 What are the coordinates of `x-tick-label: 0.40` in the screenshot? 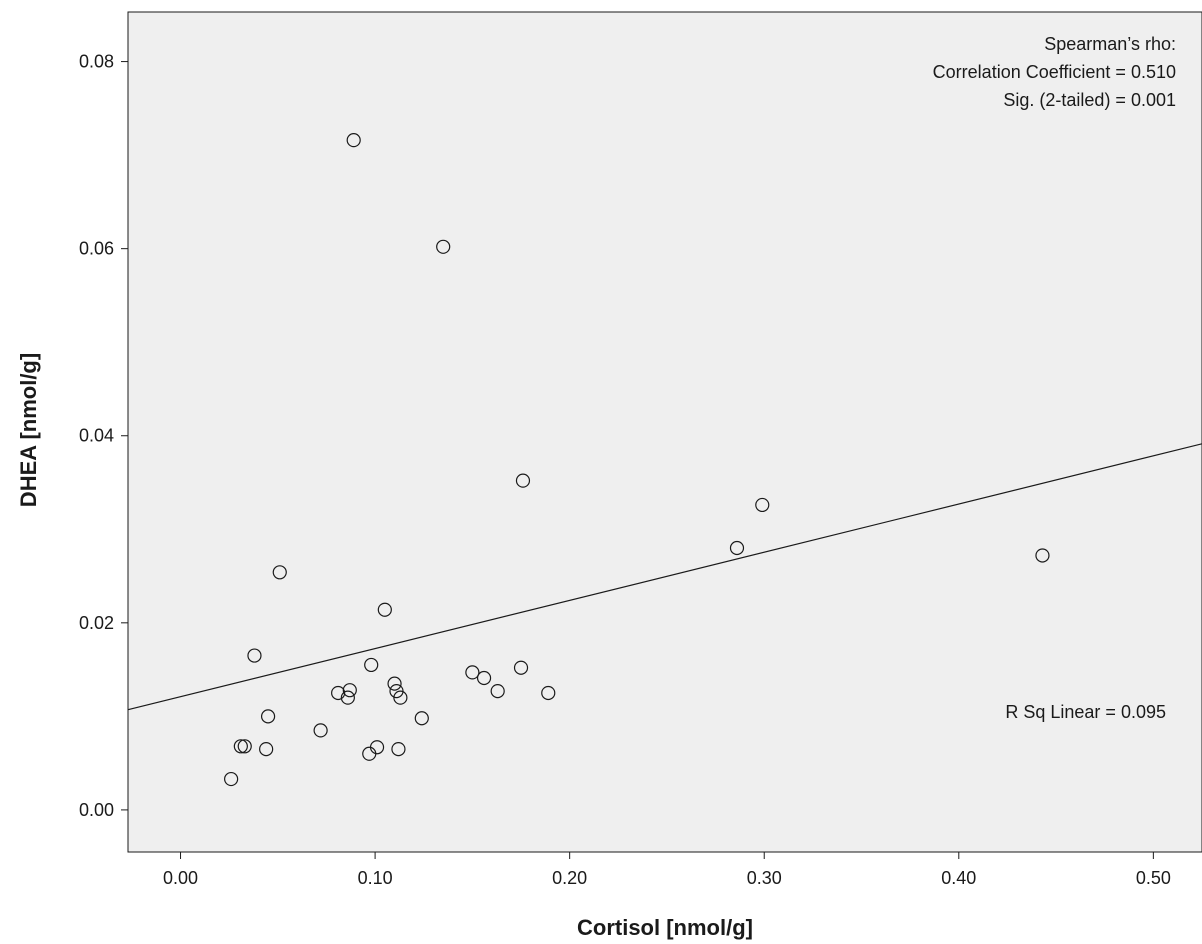 It's located at (958, 878).